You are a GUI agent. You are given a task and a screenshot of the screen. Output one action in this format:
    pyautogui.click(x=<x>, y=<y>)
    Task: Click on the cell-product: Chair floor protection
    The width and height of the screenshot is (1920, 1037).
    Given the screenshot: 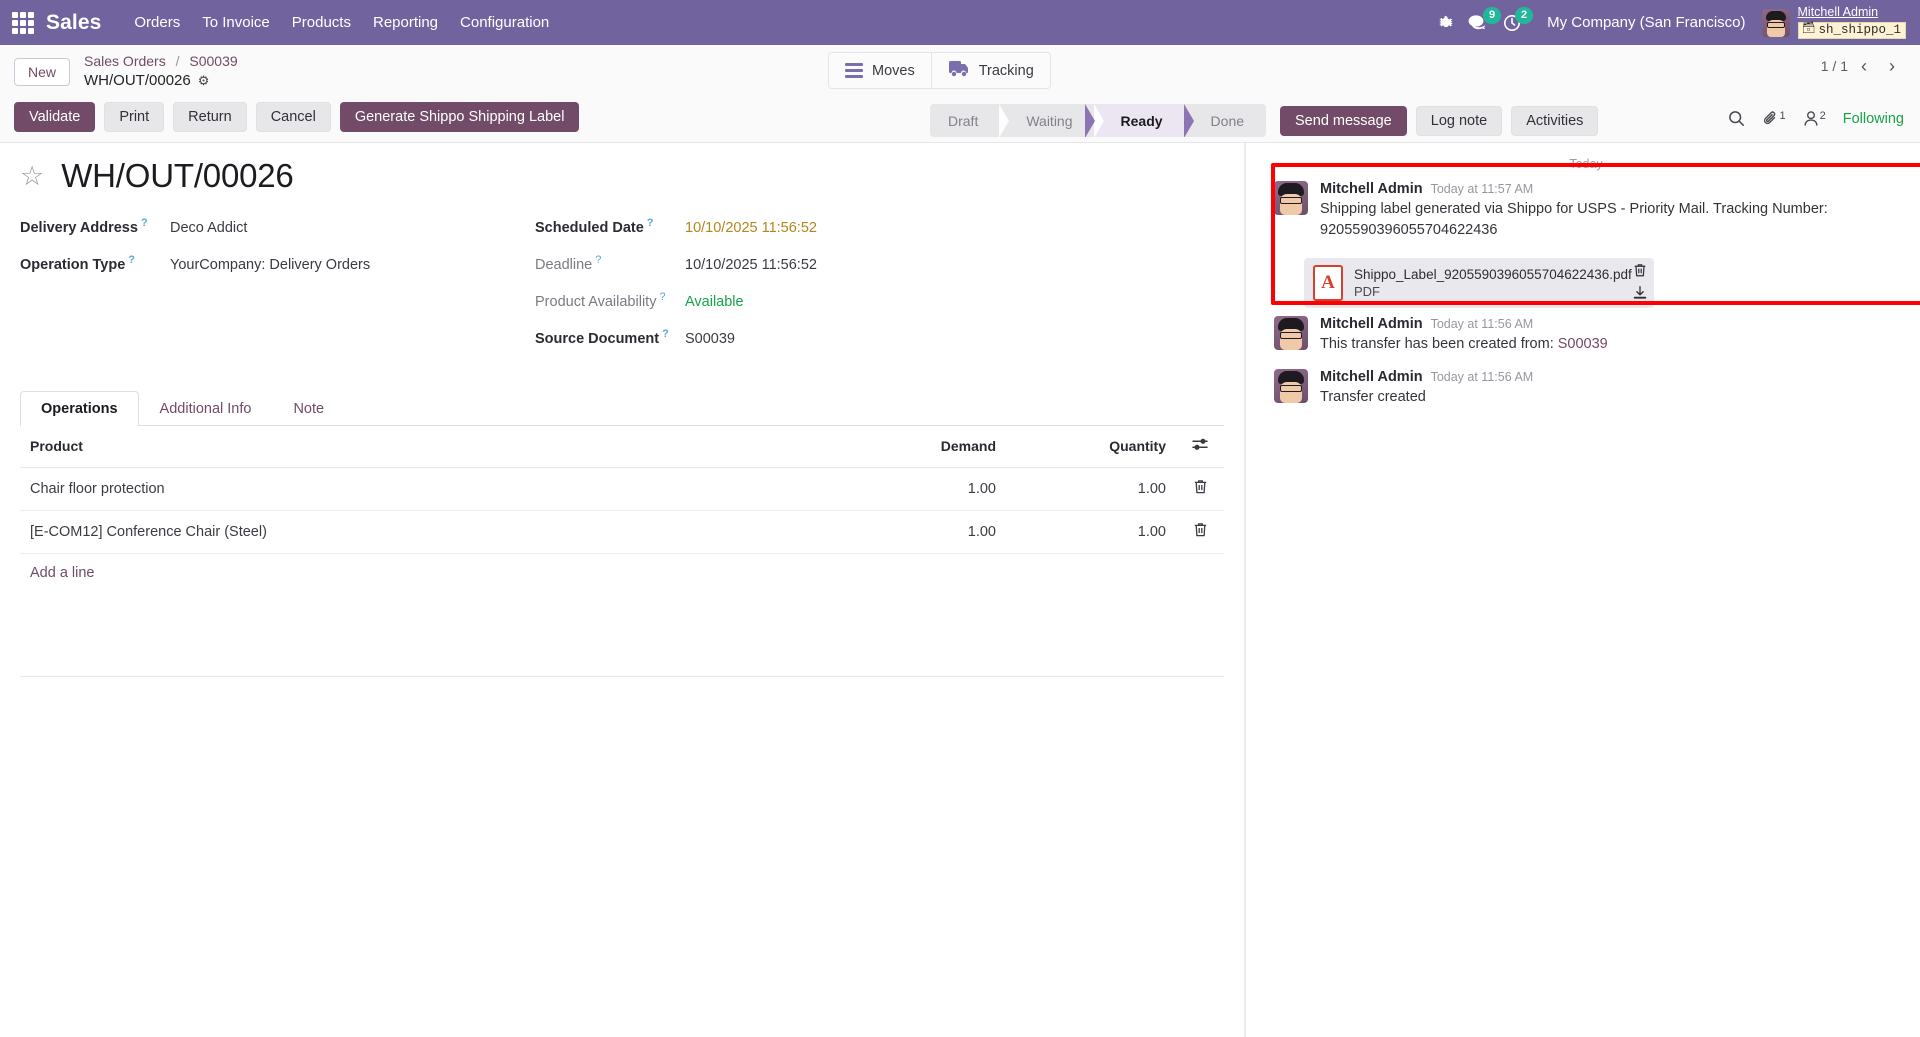 What is the action you would take?
    pyautogui.click(x=428, y=489)
    